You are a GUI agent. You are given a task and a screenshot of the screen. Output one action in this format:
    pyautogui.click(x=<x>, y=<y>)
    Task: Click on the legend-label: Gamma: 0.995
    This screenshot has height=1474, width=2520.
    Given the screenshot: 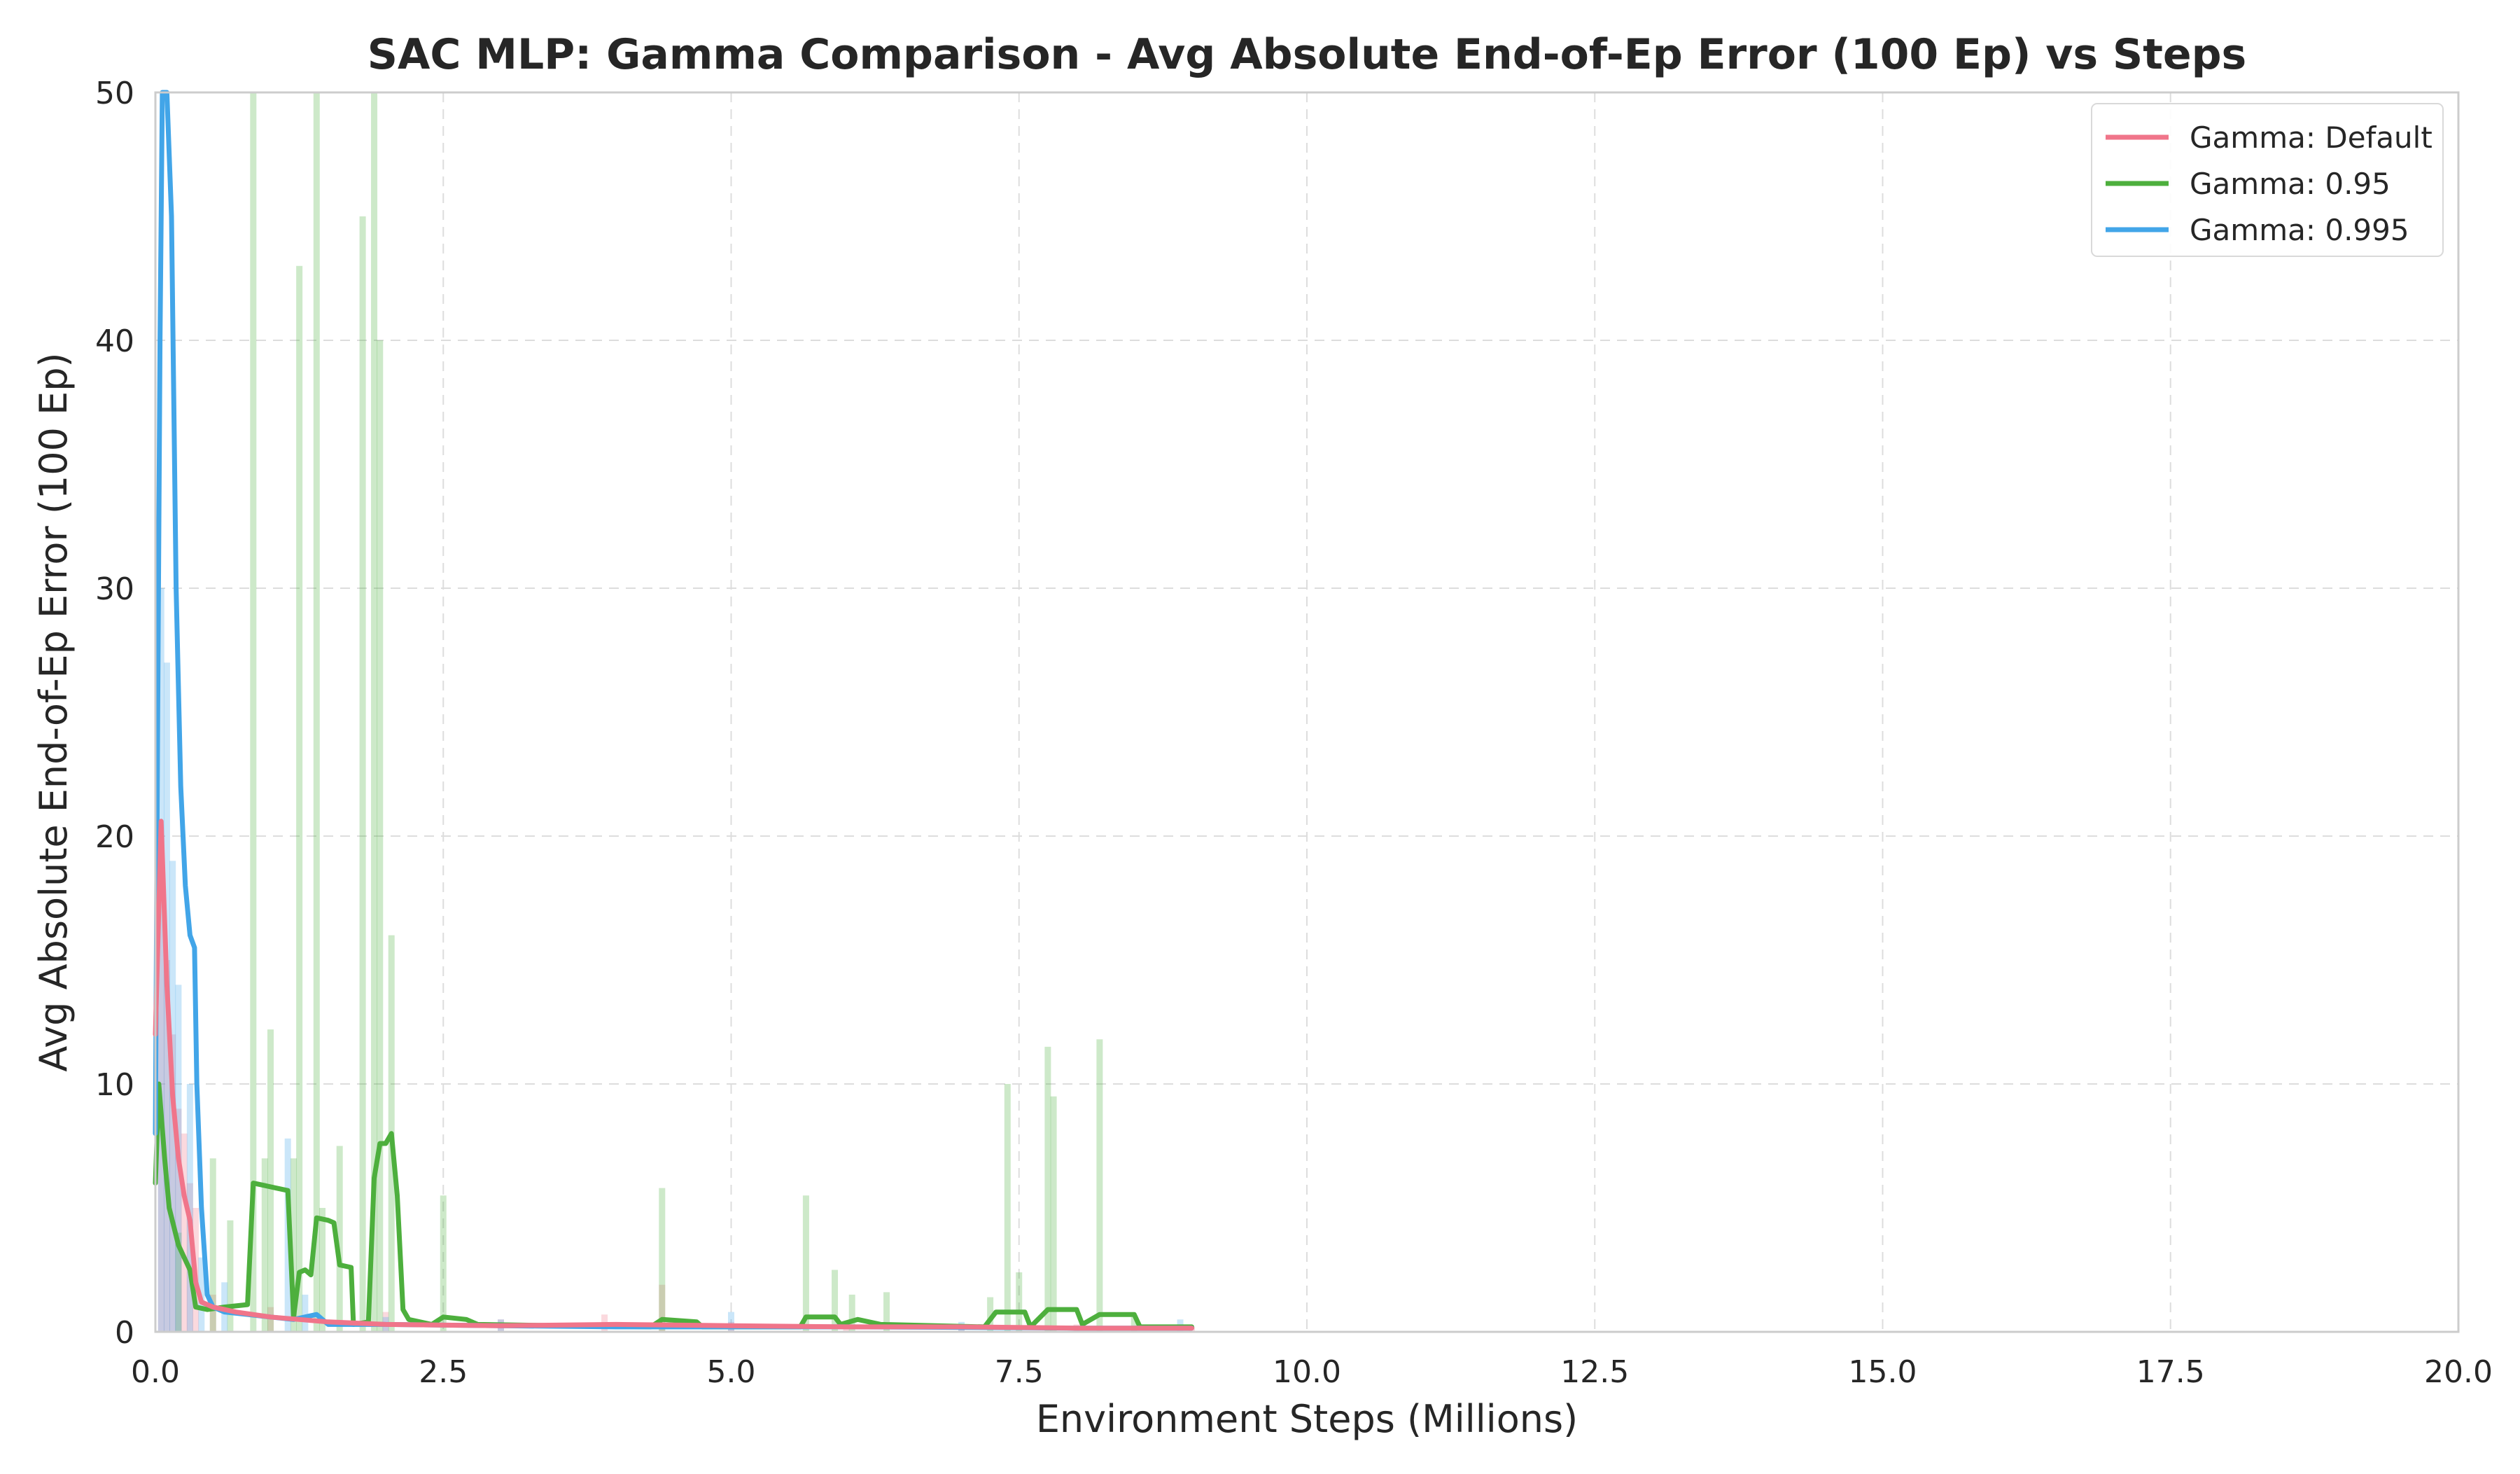 What is the action you would take?
    pyautogui.click(x=2299, y=230)
    